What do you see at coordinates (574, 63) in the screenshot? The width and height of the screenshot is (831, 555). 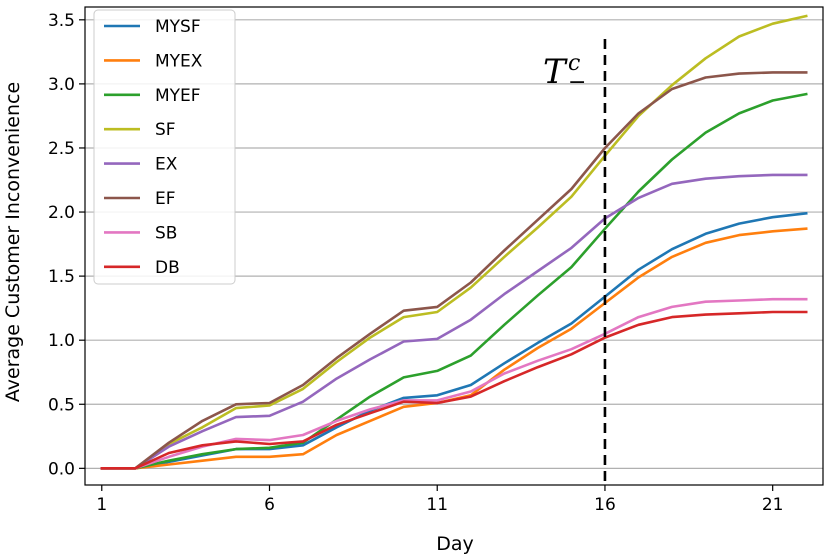 I see `annotation-superscript: c` at bounding box center [574, 63].